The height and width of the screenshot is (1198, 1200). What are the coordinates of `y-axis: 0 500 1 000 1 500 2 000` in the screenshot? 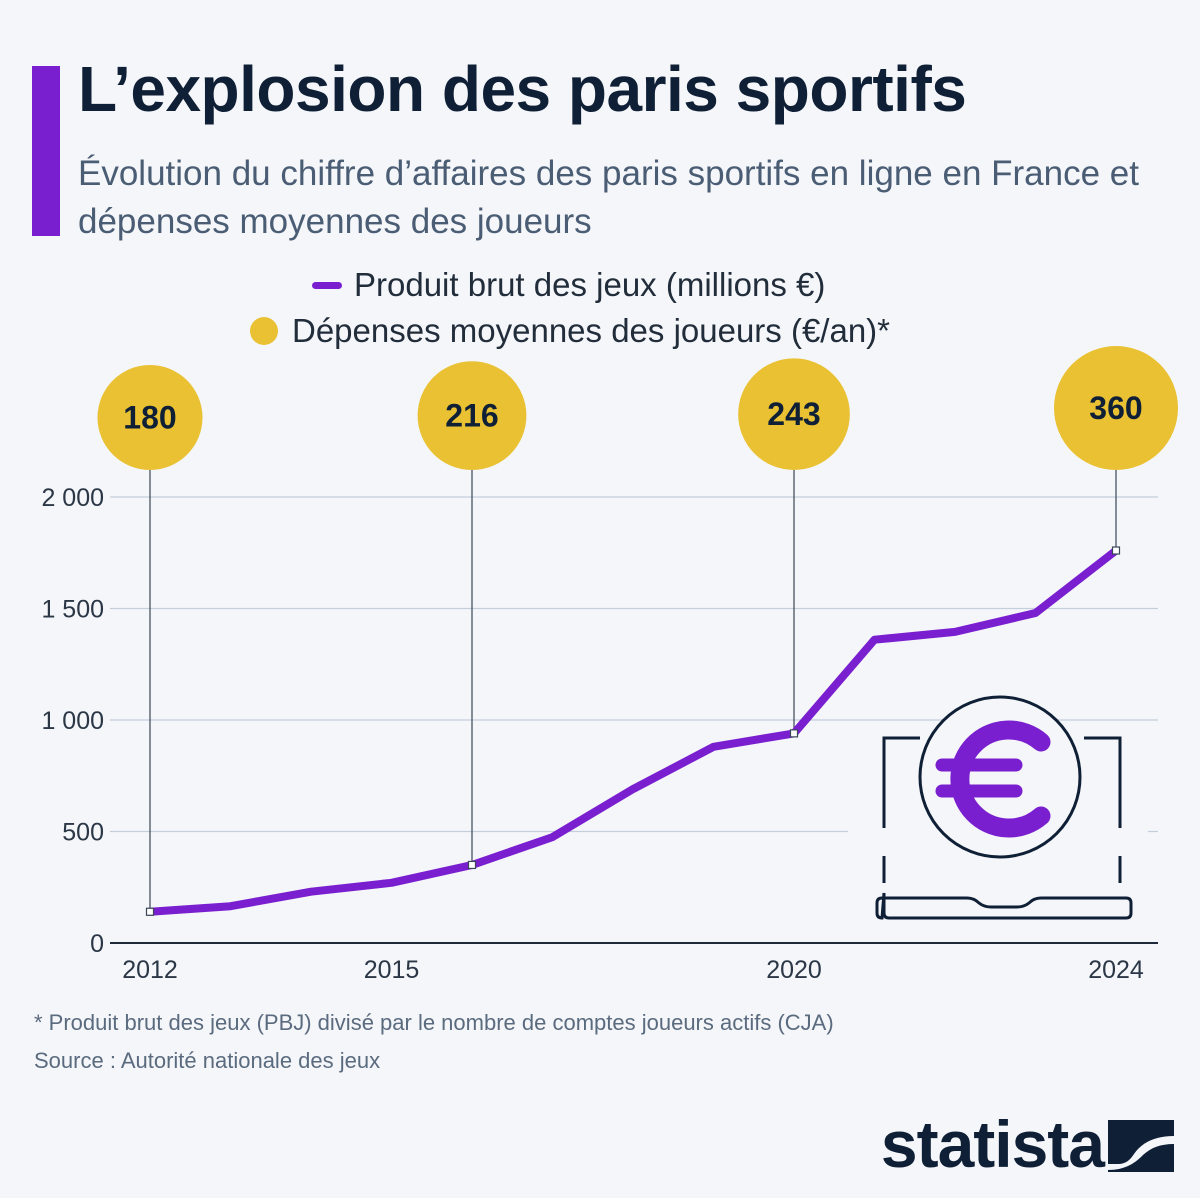 It's located at (72, 721).